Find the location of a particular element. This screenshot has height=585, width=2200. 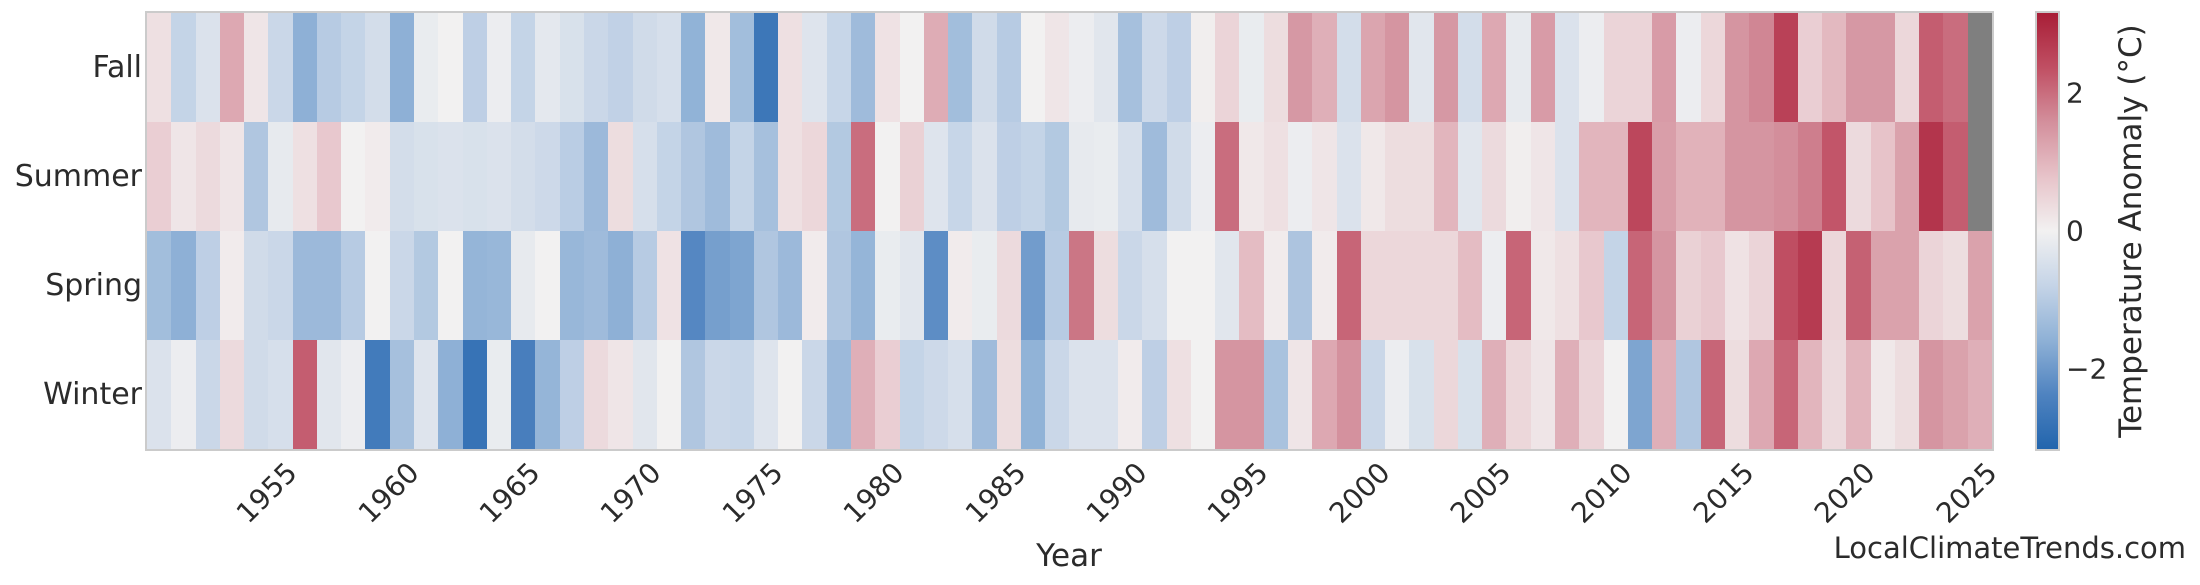

colorbar-axis-label: Temperature Anomaly (°C) is located at coordinates (2131, 231).